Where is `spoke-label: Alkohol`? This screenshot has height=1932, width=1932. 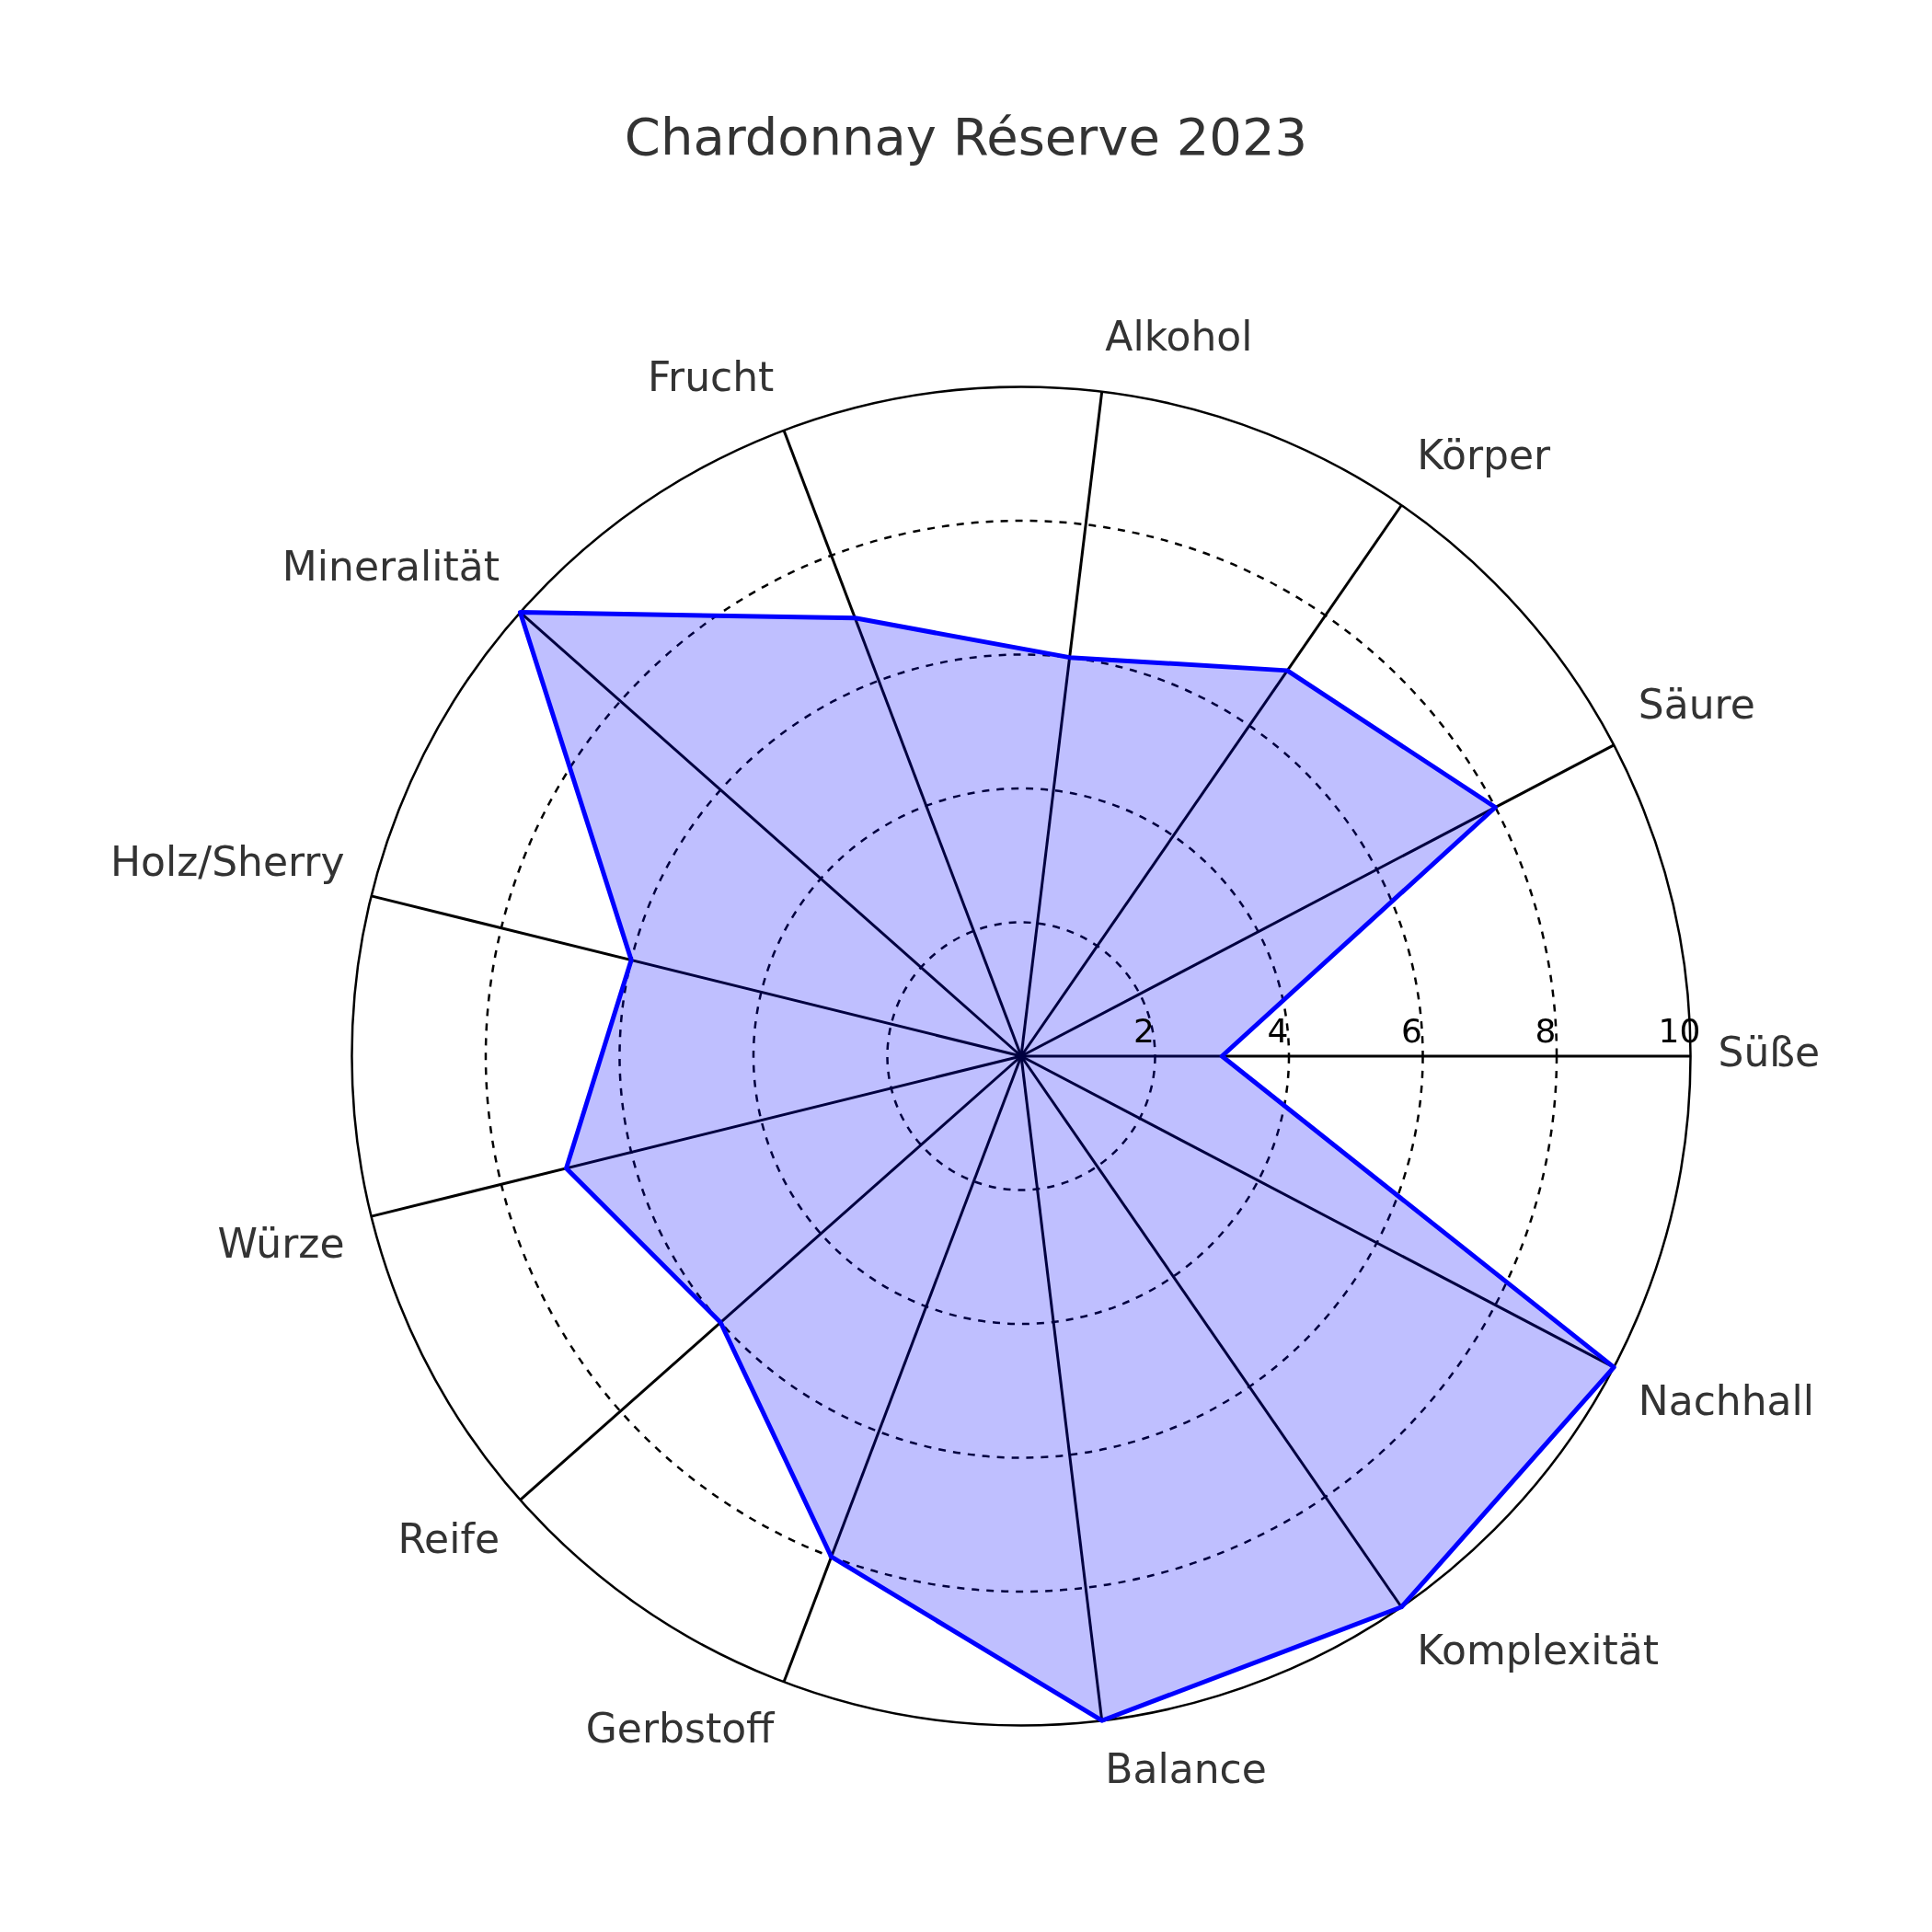 spoke-label: Alkohol is located at coordinates (1179, 337).